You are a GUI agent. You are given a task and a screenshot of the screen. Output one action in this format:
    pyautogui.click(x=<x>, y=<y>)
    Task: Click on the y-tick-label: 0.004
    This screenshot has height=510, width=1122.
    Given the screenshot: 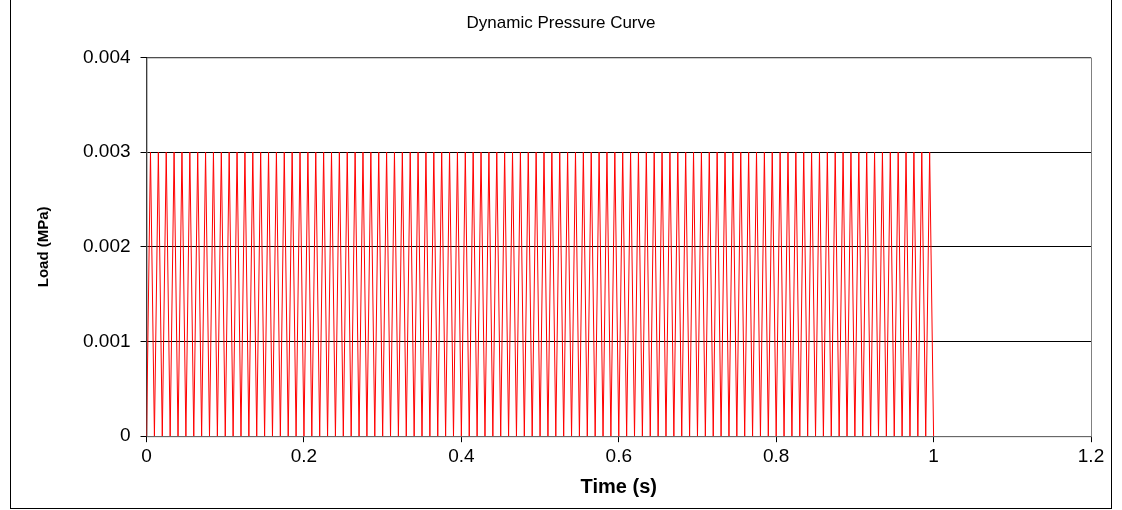 What is the action you would take?
    pyautogui.click(x=107, y=56)
    